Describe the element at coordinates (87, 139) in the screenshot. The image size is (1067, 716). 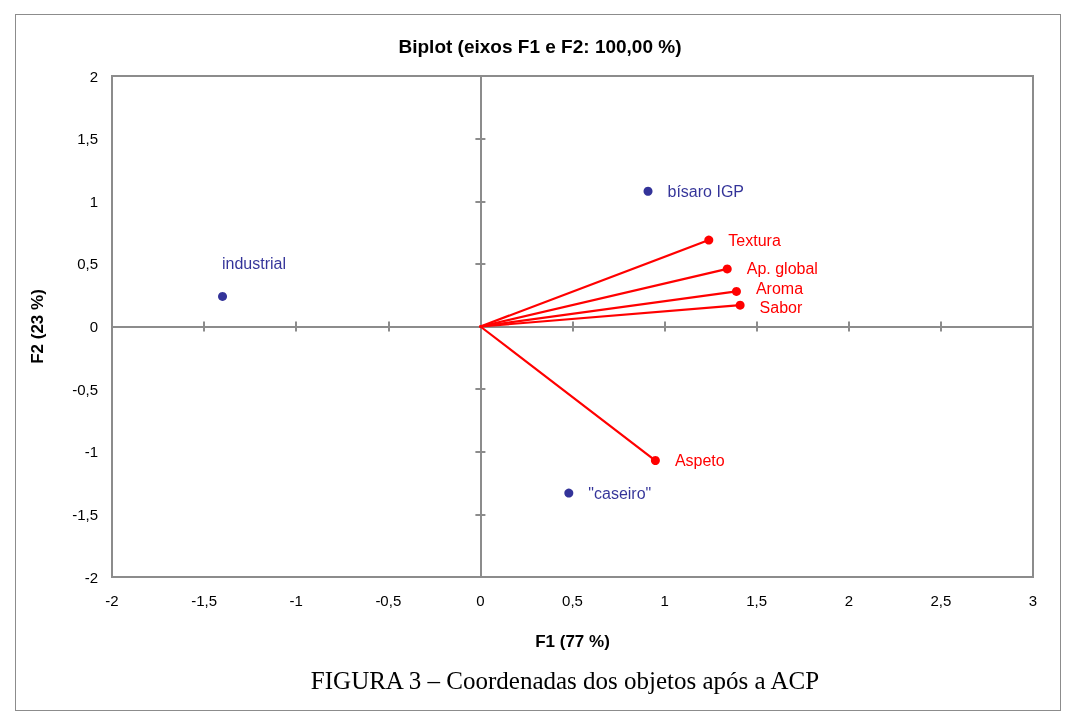
I see `y-tick-label: 1,5` at that location.